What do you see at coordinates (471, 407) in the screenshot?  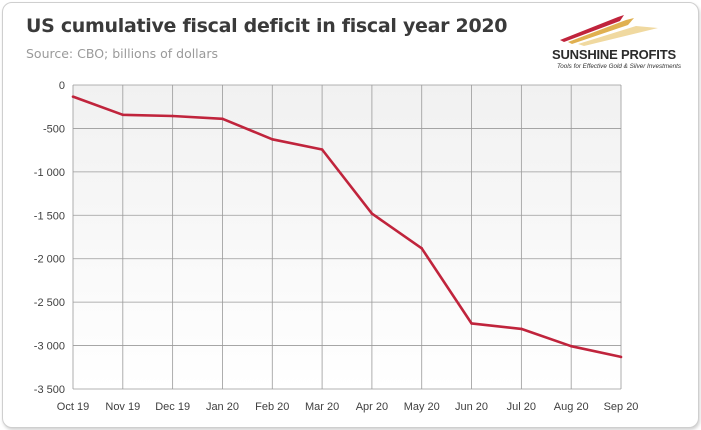 I see `x-tick-label: Jun 20` at bounding box center [471, 407].